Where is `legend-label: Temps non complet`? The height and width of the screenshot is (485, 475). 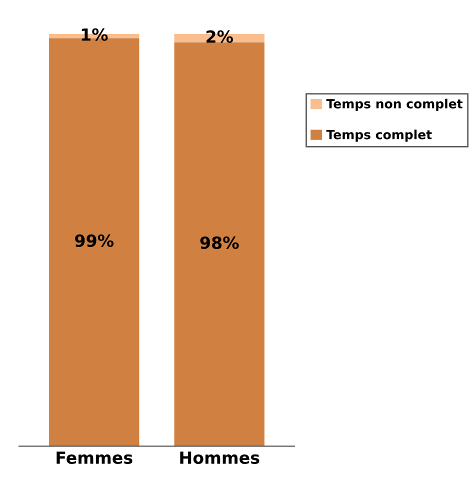
legend-label: Temps non complet is located at coordinates (394, 104).